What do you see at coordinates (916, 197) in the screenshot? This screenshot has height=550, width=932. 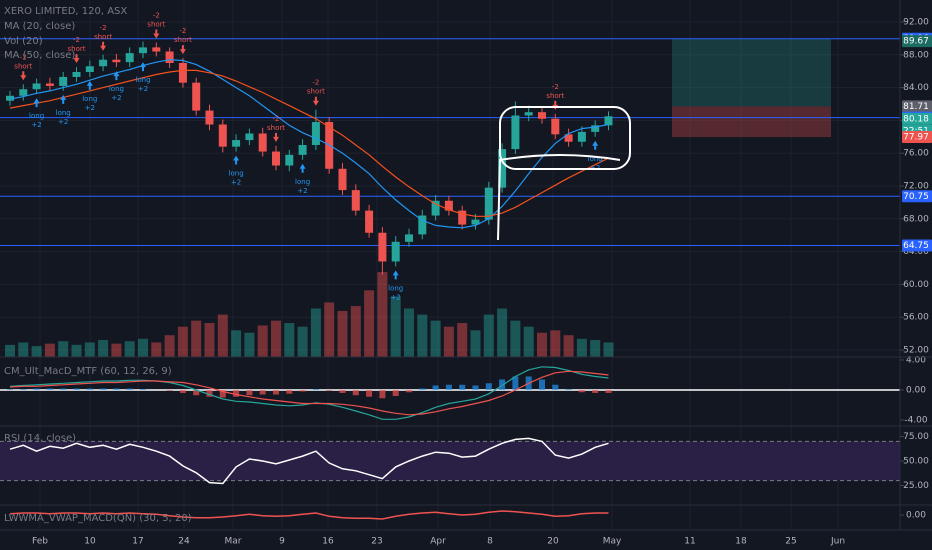 I see `price-label: 70.75` at bounding box center [916, 197].